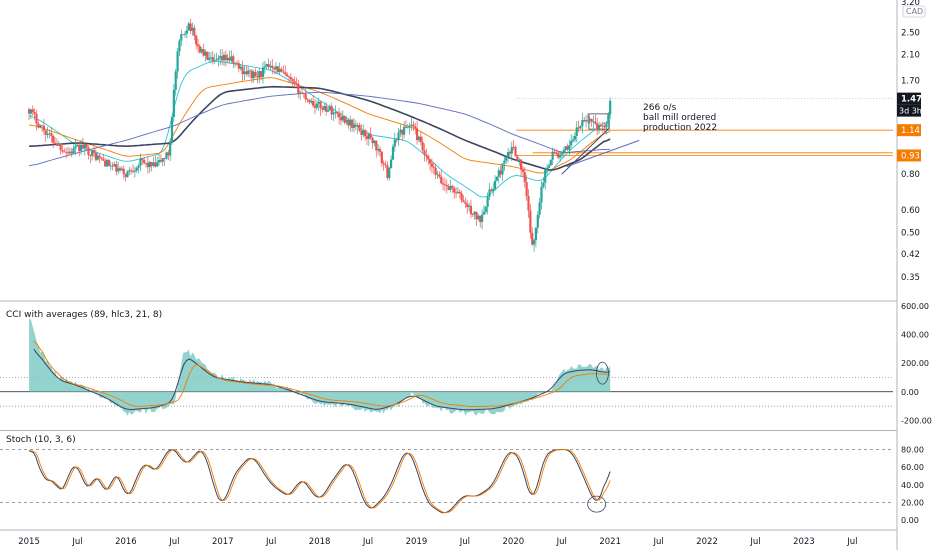  I want to click on moving-average-line, so click(320, 129).